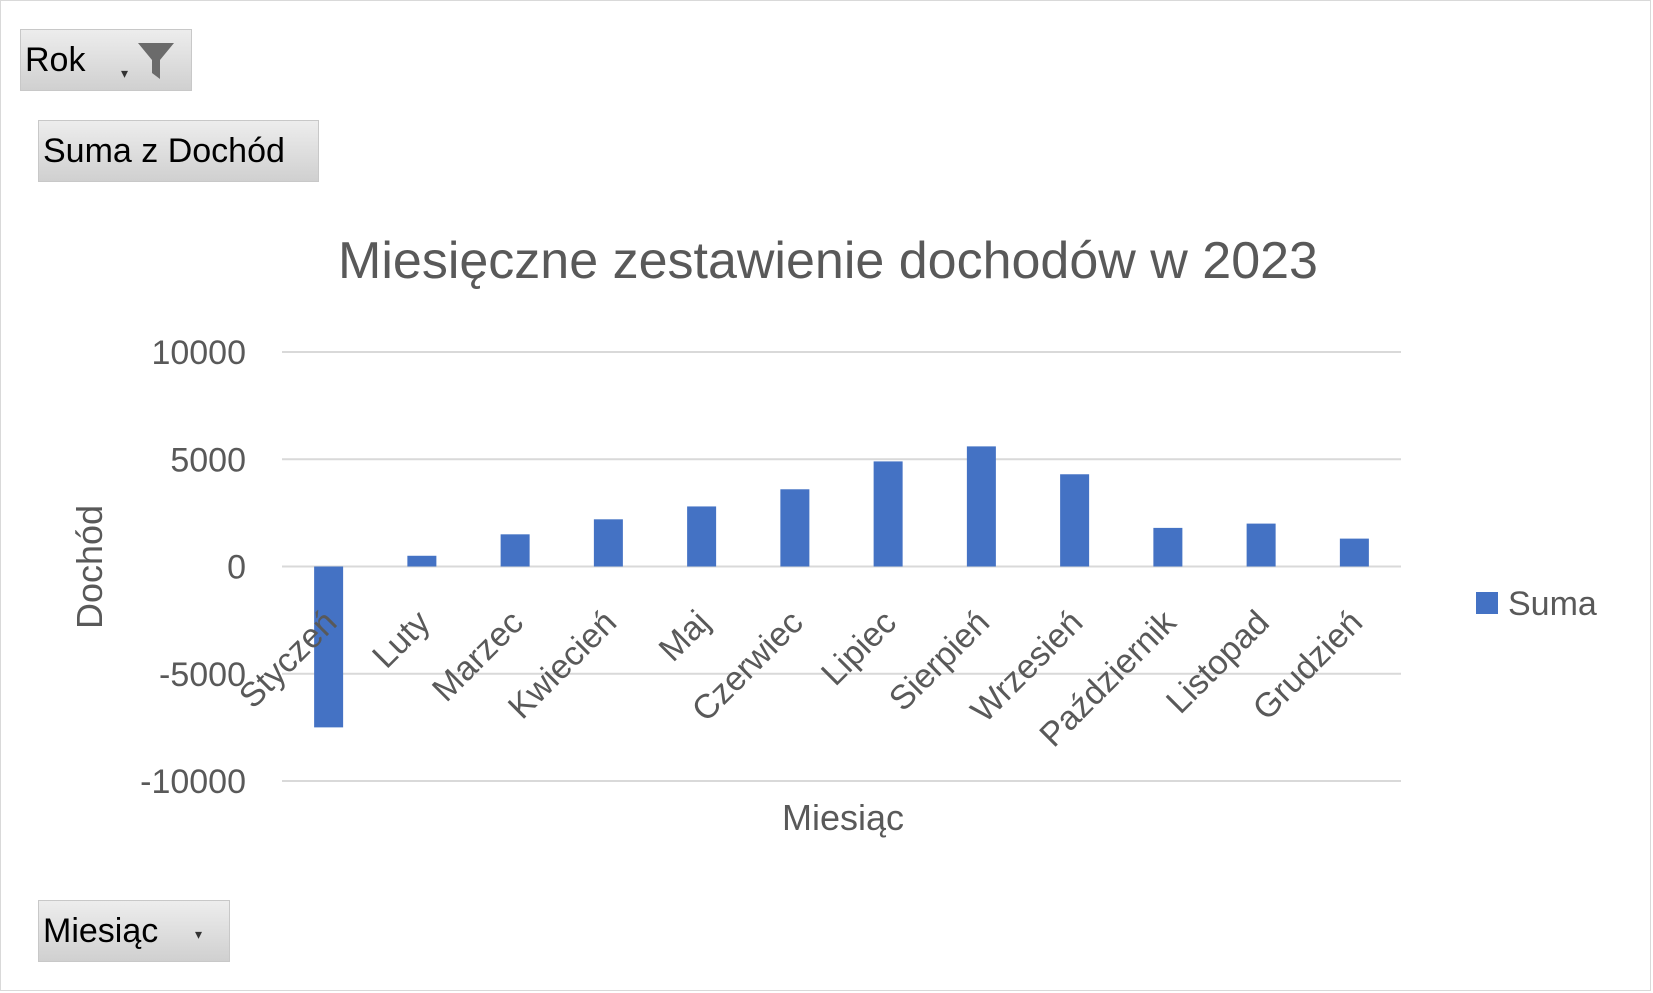 This screenshot has height=993, width=1653. Describe the element at coordinates (828, 261) in the screenshot. I see `chart-title: Miesięczne zestawienie dochodów w 2023` at that location.